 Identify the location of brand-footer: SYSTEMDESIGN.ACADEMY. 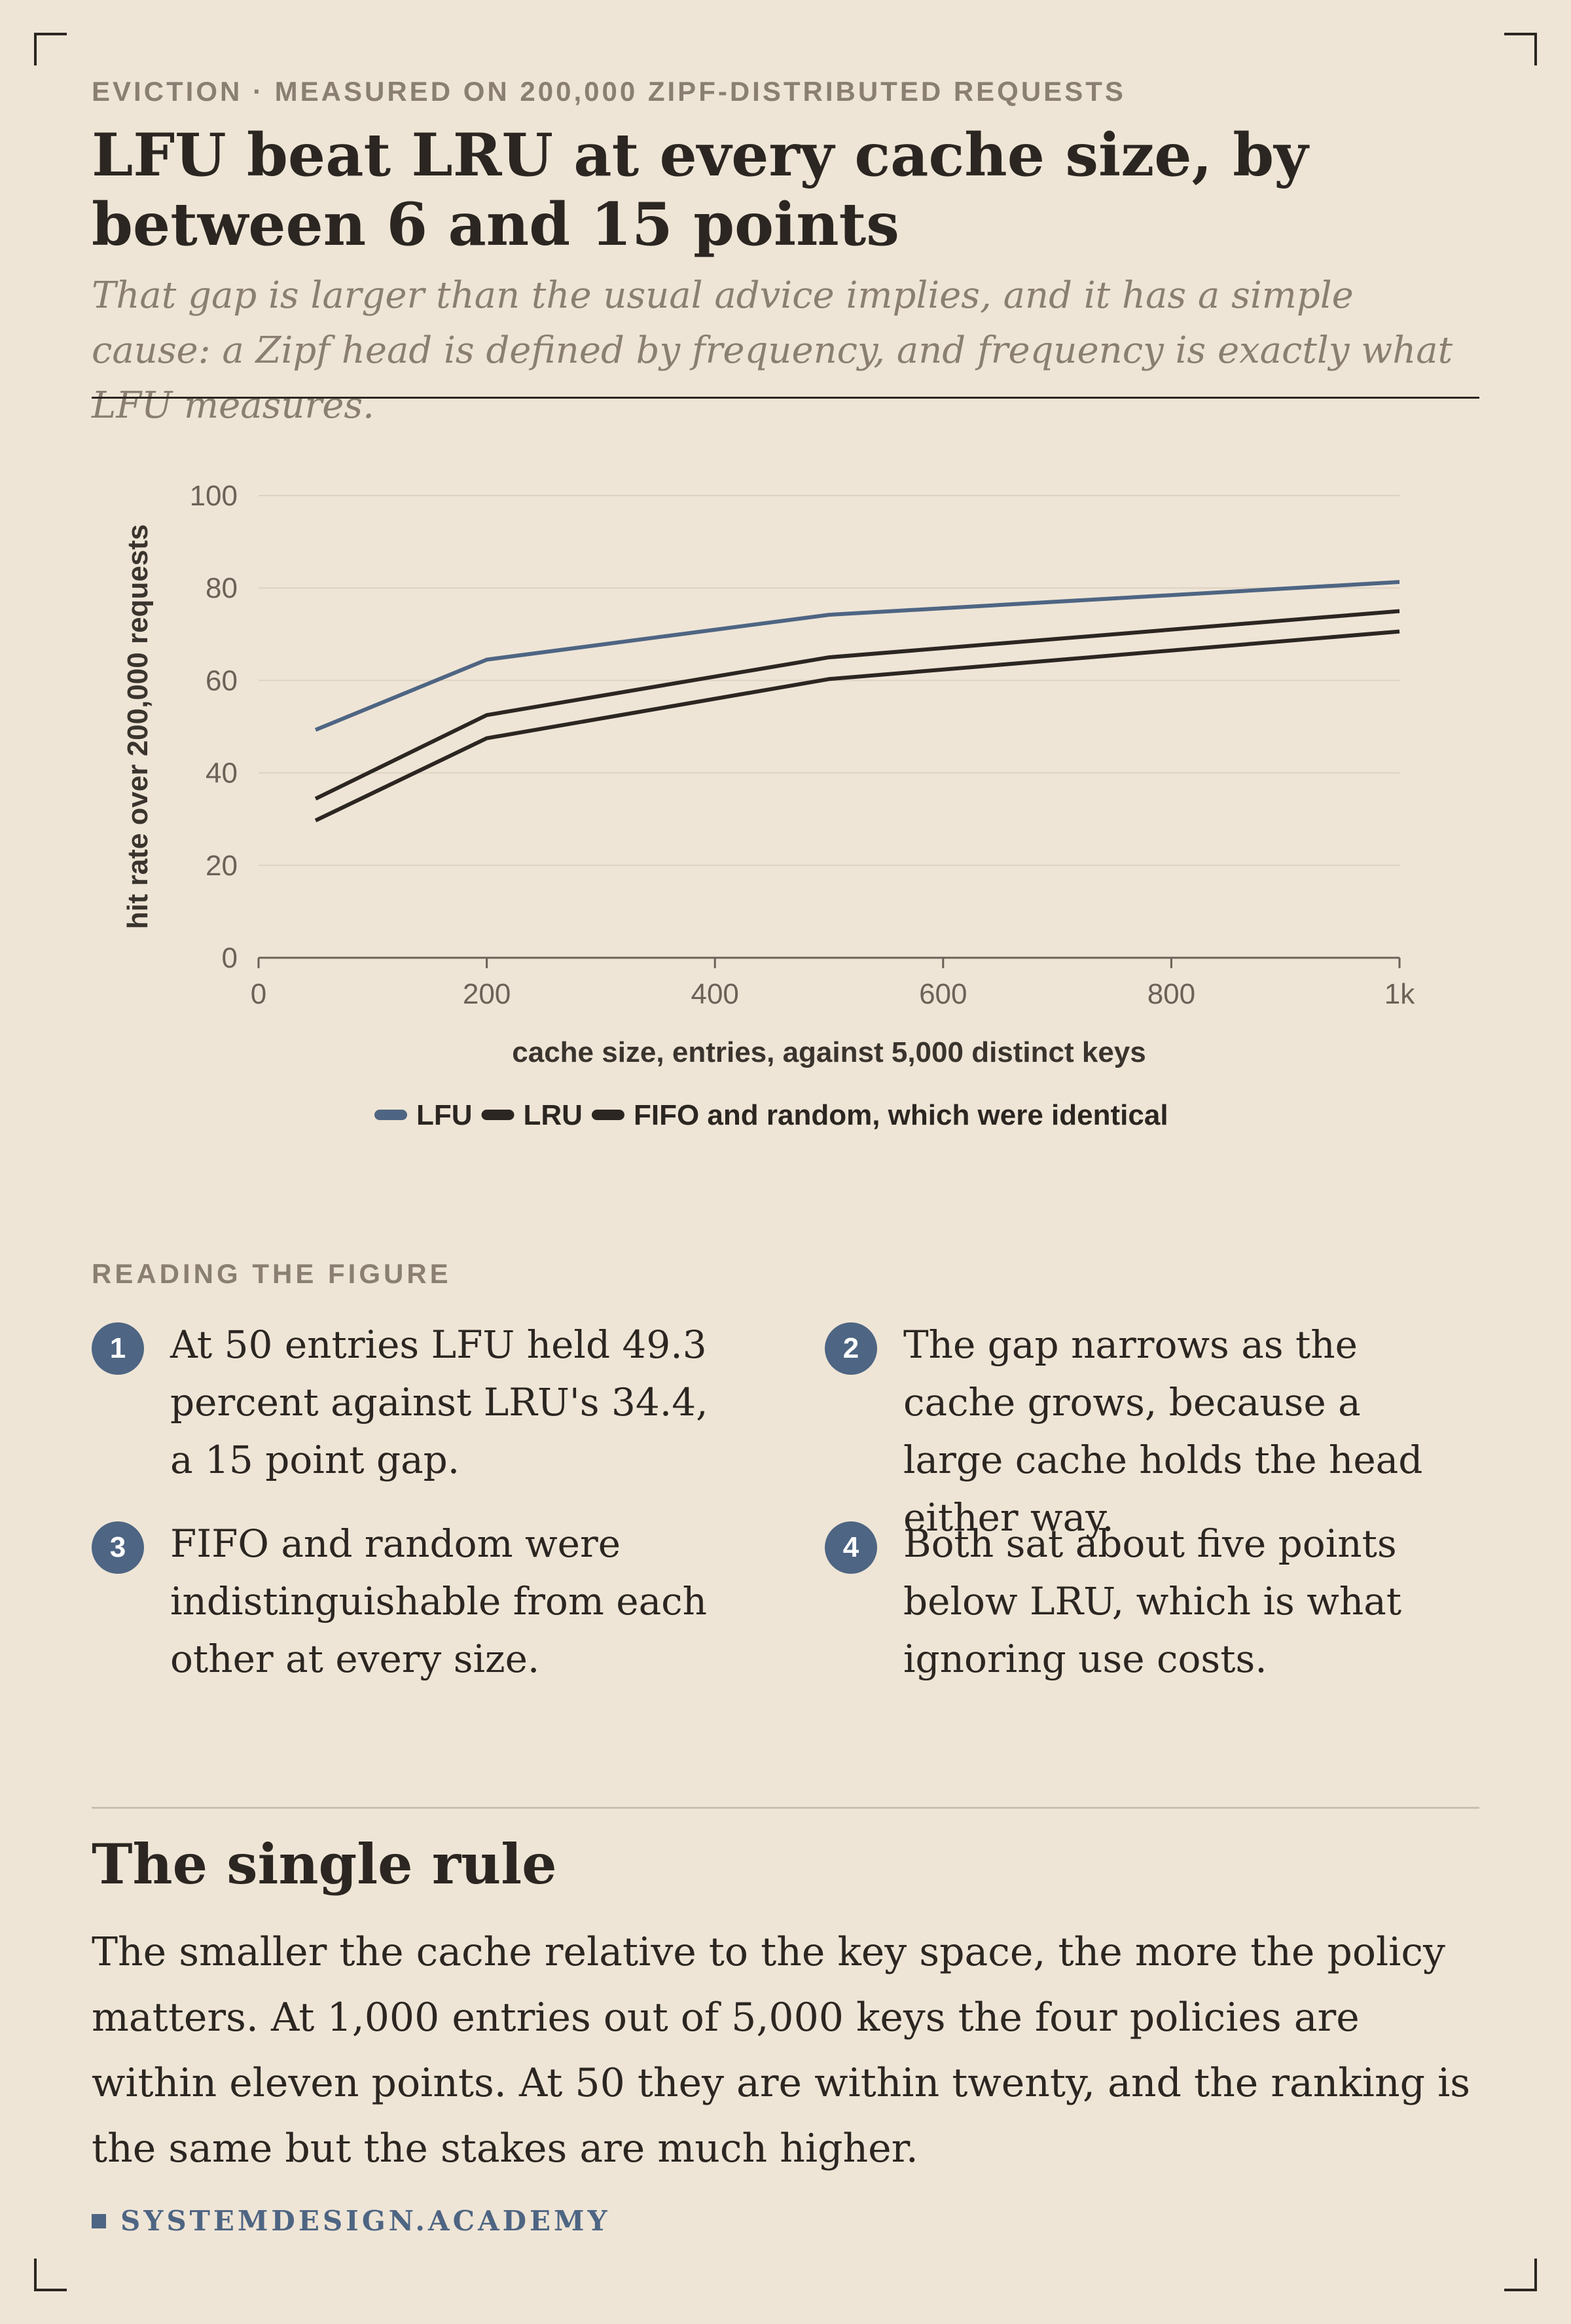
(351, 2221).